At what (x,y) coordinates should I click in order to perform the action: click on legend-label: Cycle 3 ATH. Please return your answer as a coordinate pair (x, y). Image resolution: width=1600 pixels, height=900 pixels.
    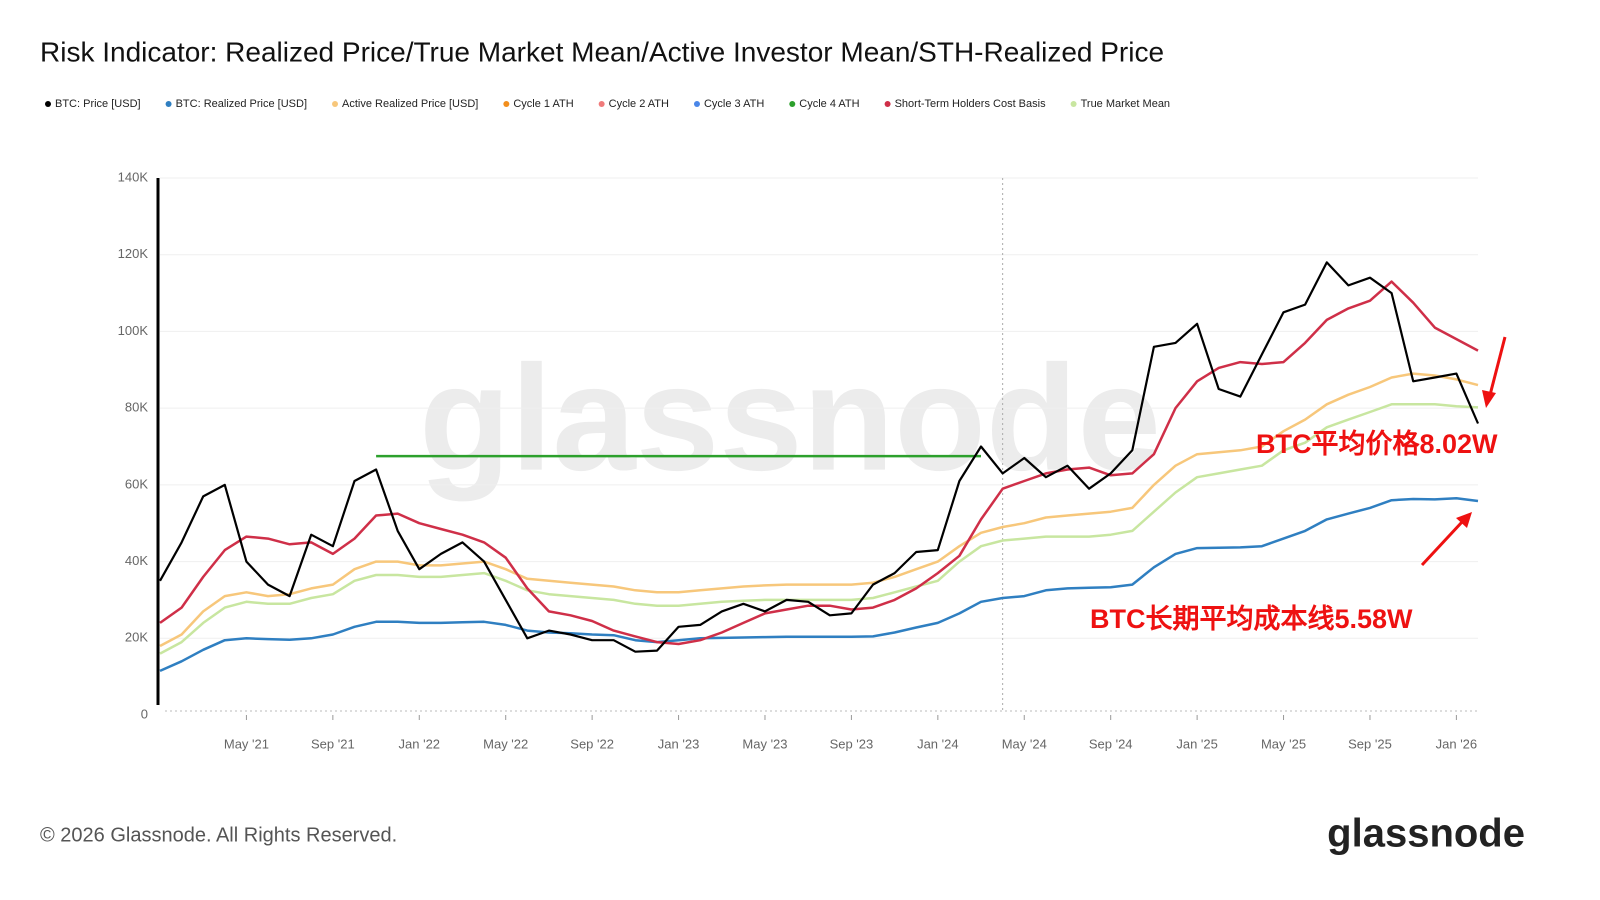
    Looking at the image, I should click on (734, 104).